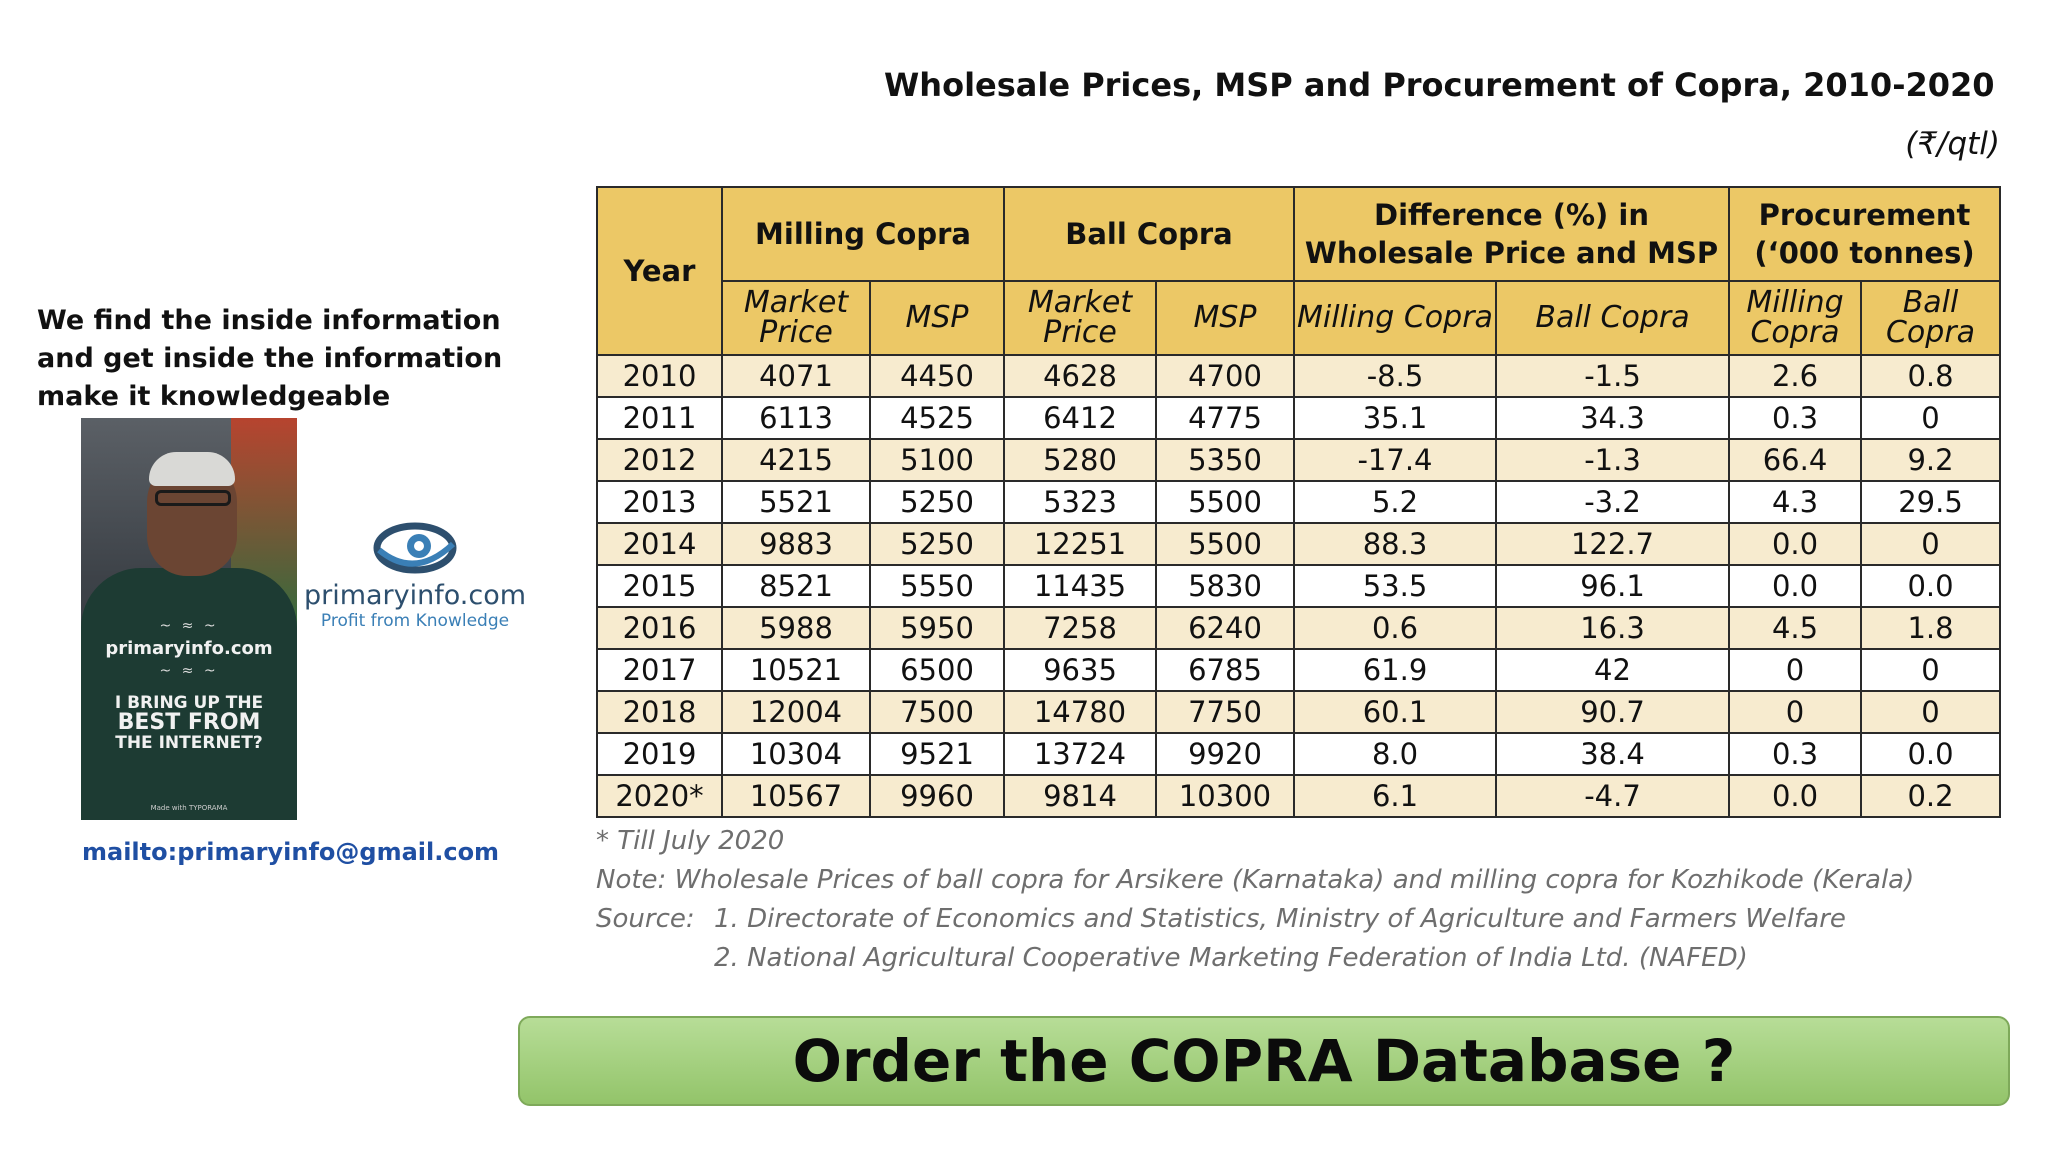 This screenshot has width=2048, height=1152. What do you see at coordinates (189, 743) in the screenshot?
I see `slogan-line: THE INTERNET?` at bounding box center [189, 743].